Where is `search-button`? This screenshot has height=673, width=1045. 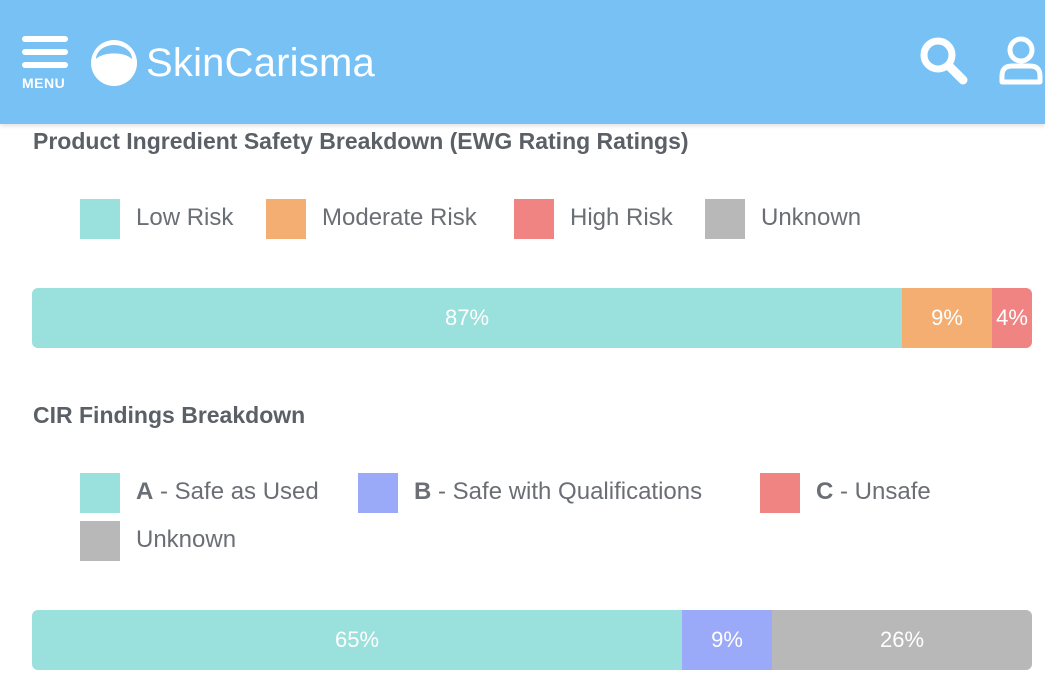 search-button is located at coordinates (944, 61).